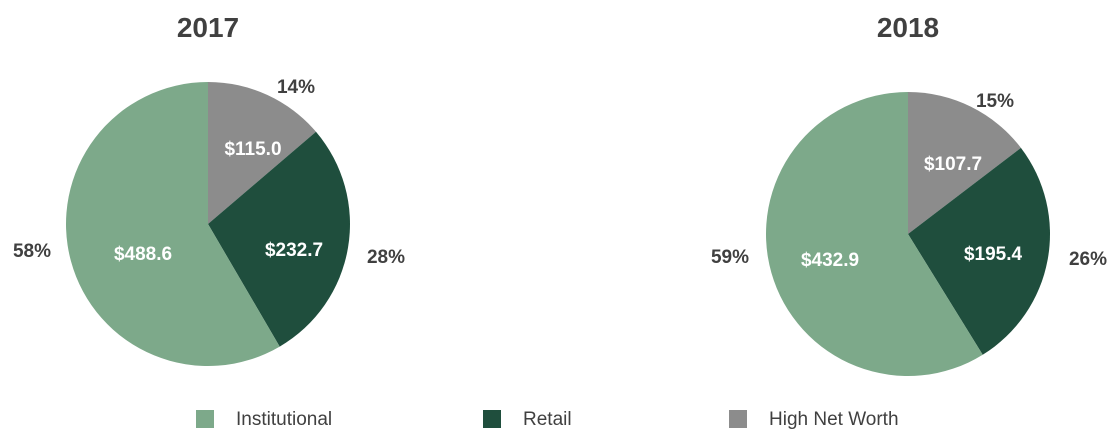 The image size is (1115, 433). Describe the element at coordinates (173, 224) in the screenshot. I see `pie-slice-2017-institutional` at that location.